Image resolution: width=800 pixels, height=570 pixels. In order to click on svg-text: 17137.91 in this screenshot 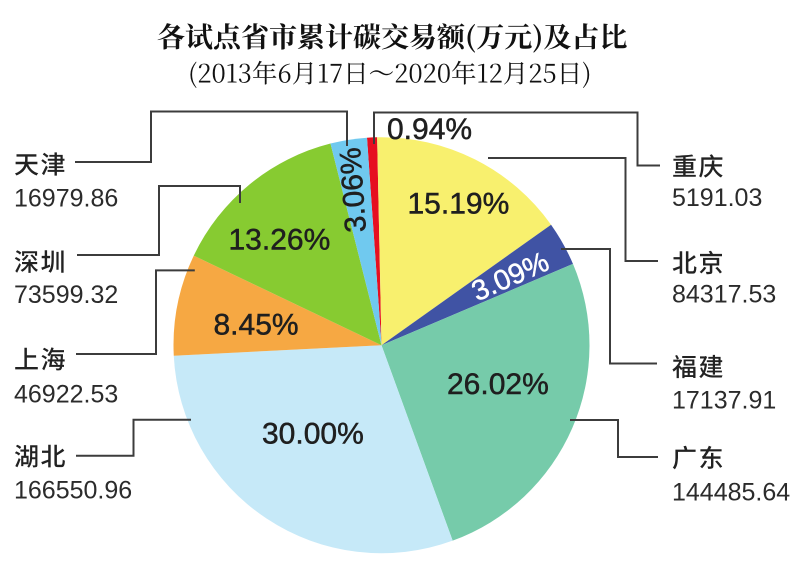, I will do `click(724, 400)`.